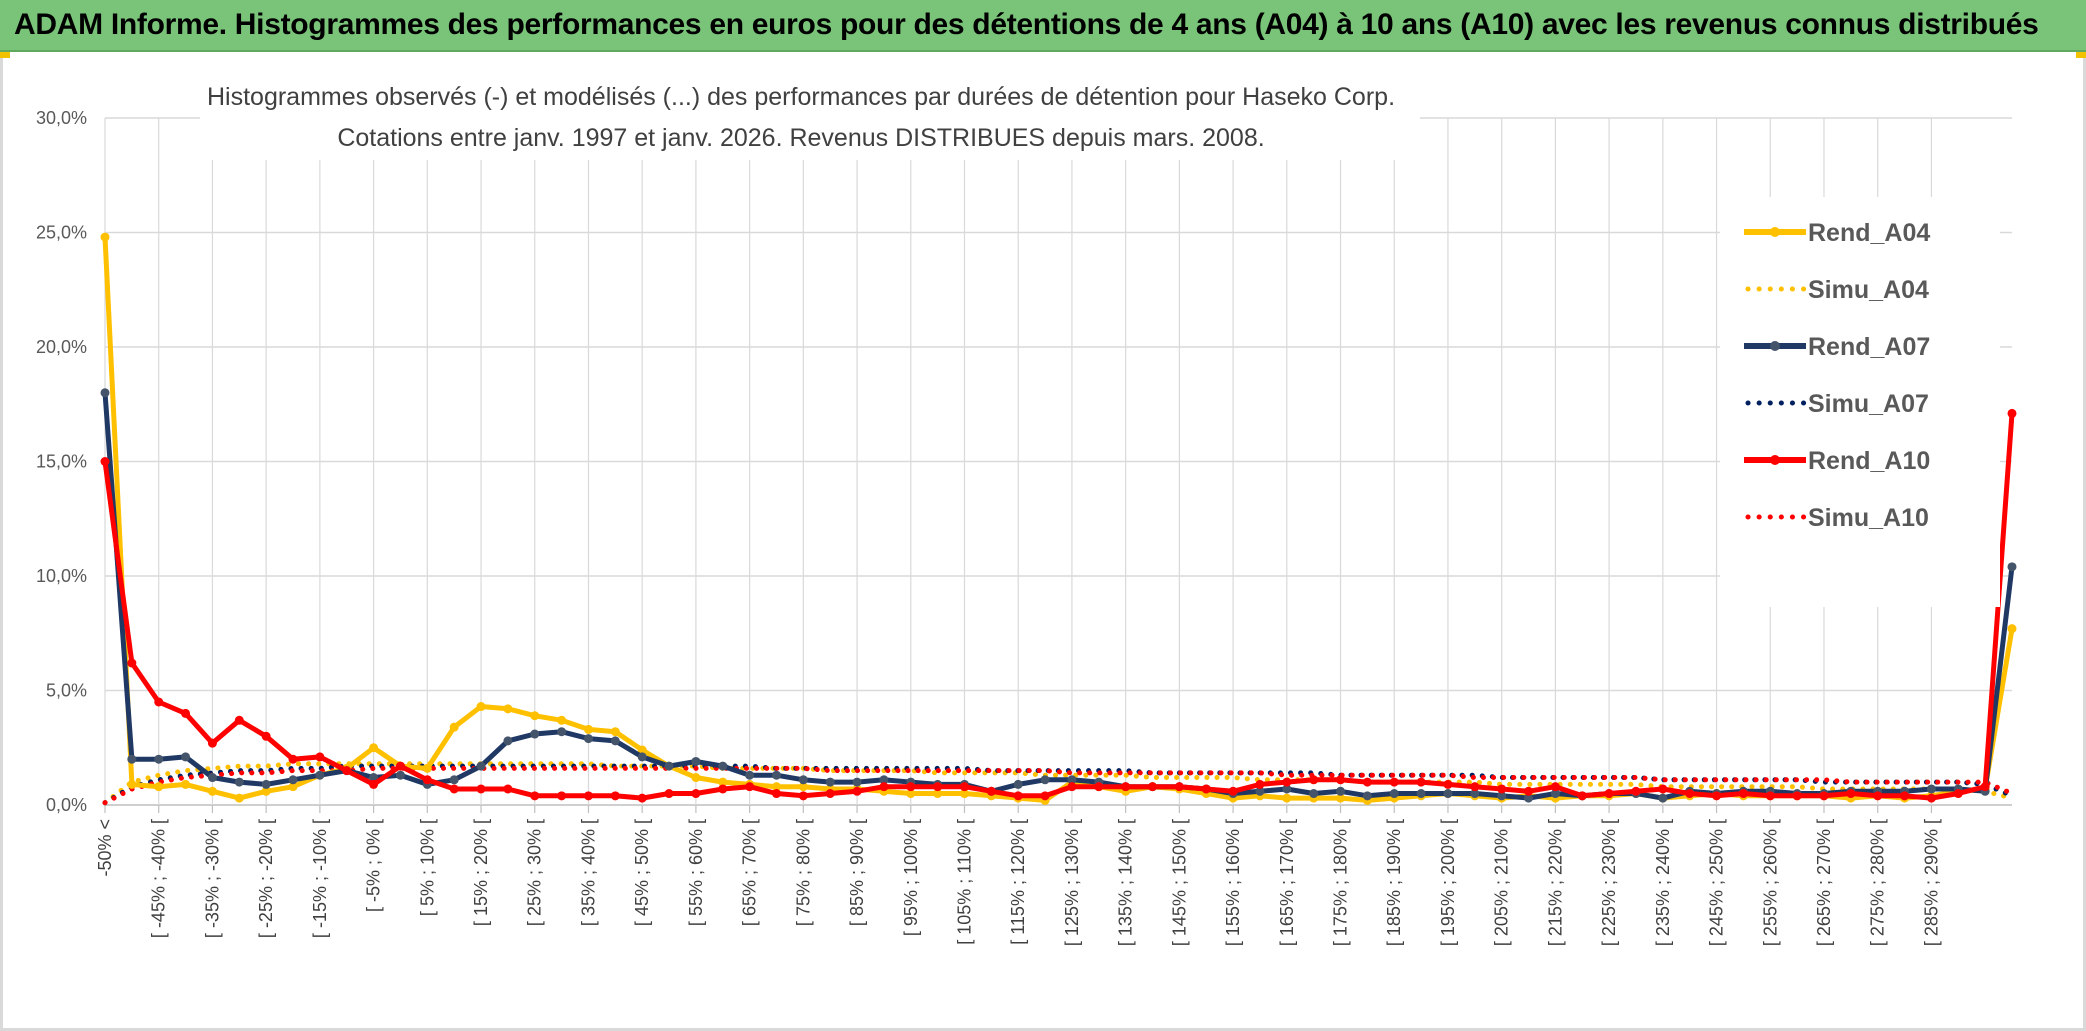 This screenshot has width=2086, height=1031. I want to click on chart-title-background, so click(810, 120).